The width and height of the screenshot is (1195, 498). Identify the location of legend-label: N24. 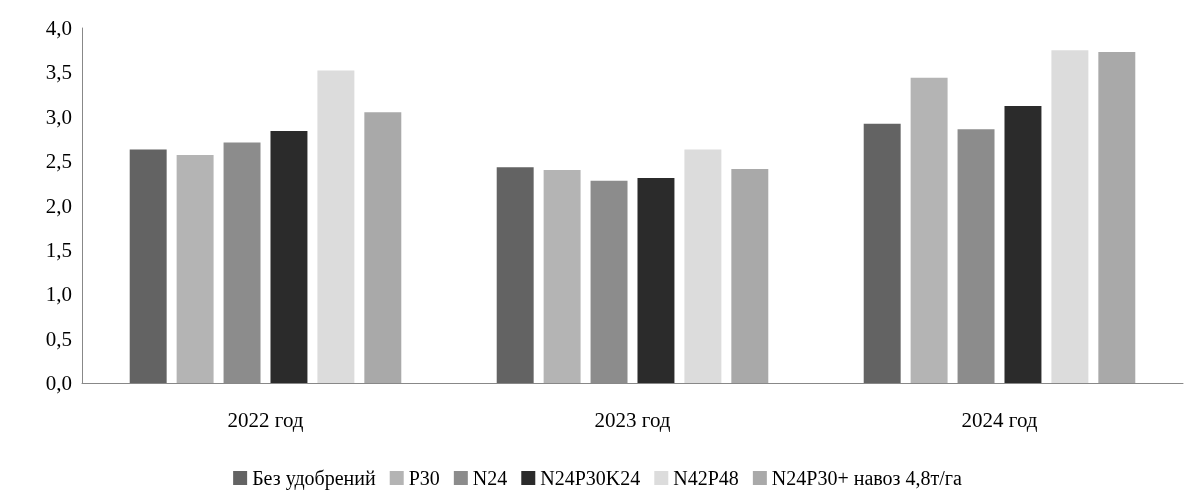
(490, 478).